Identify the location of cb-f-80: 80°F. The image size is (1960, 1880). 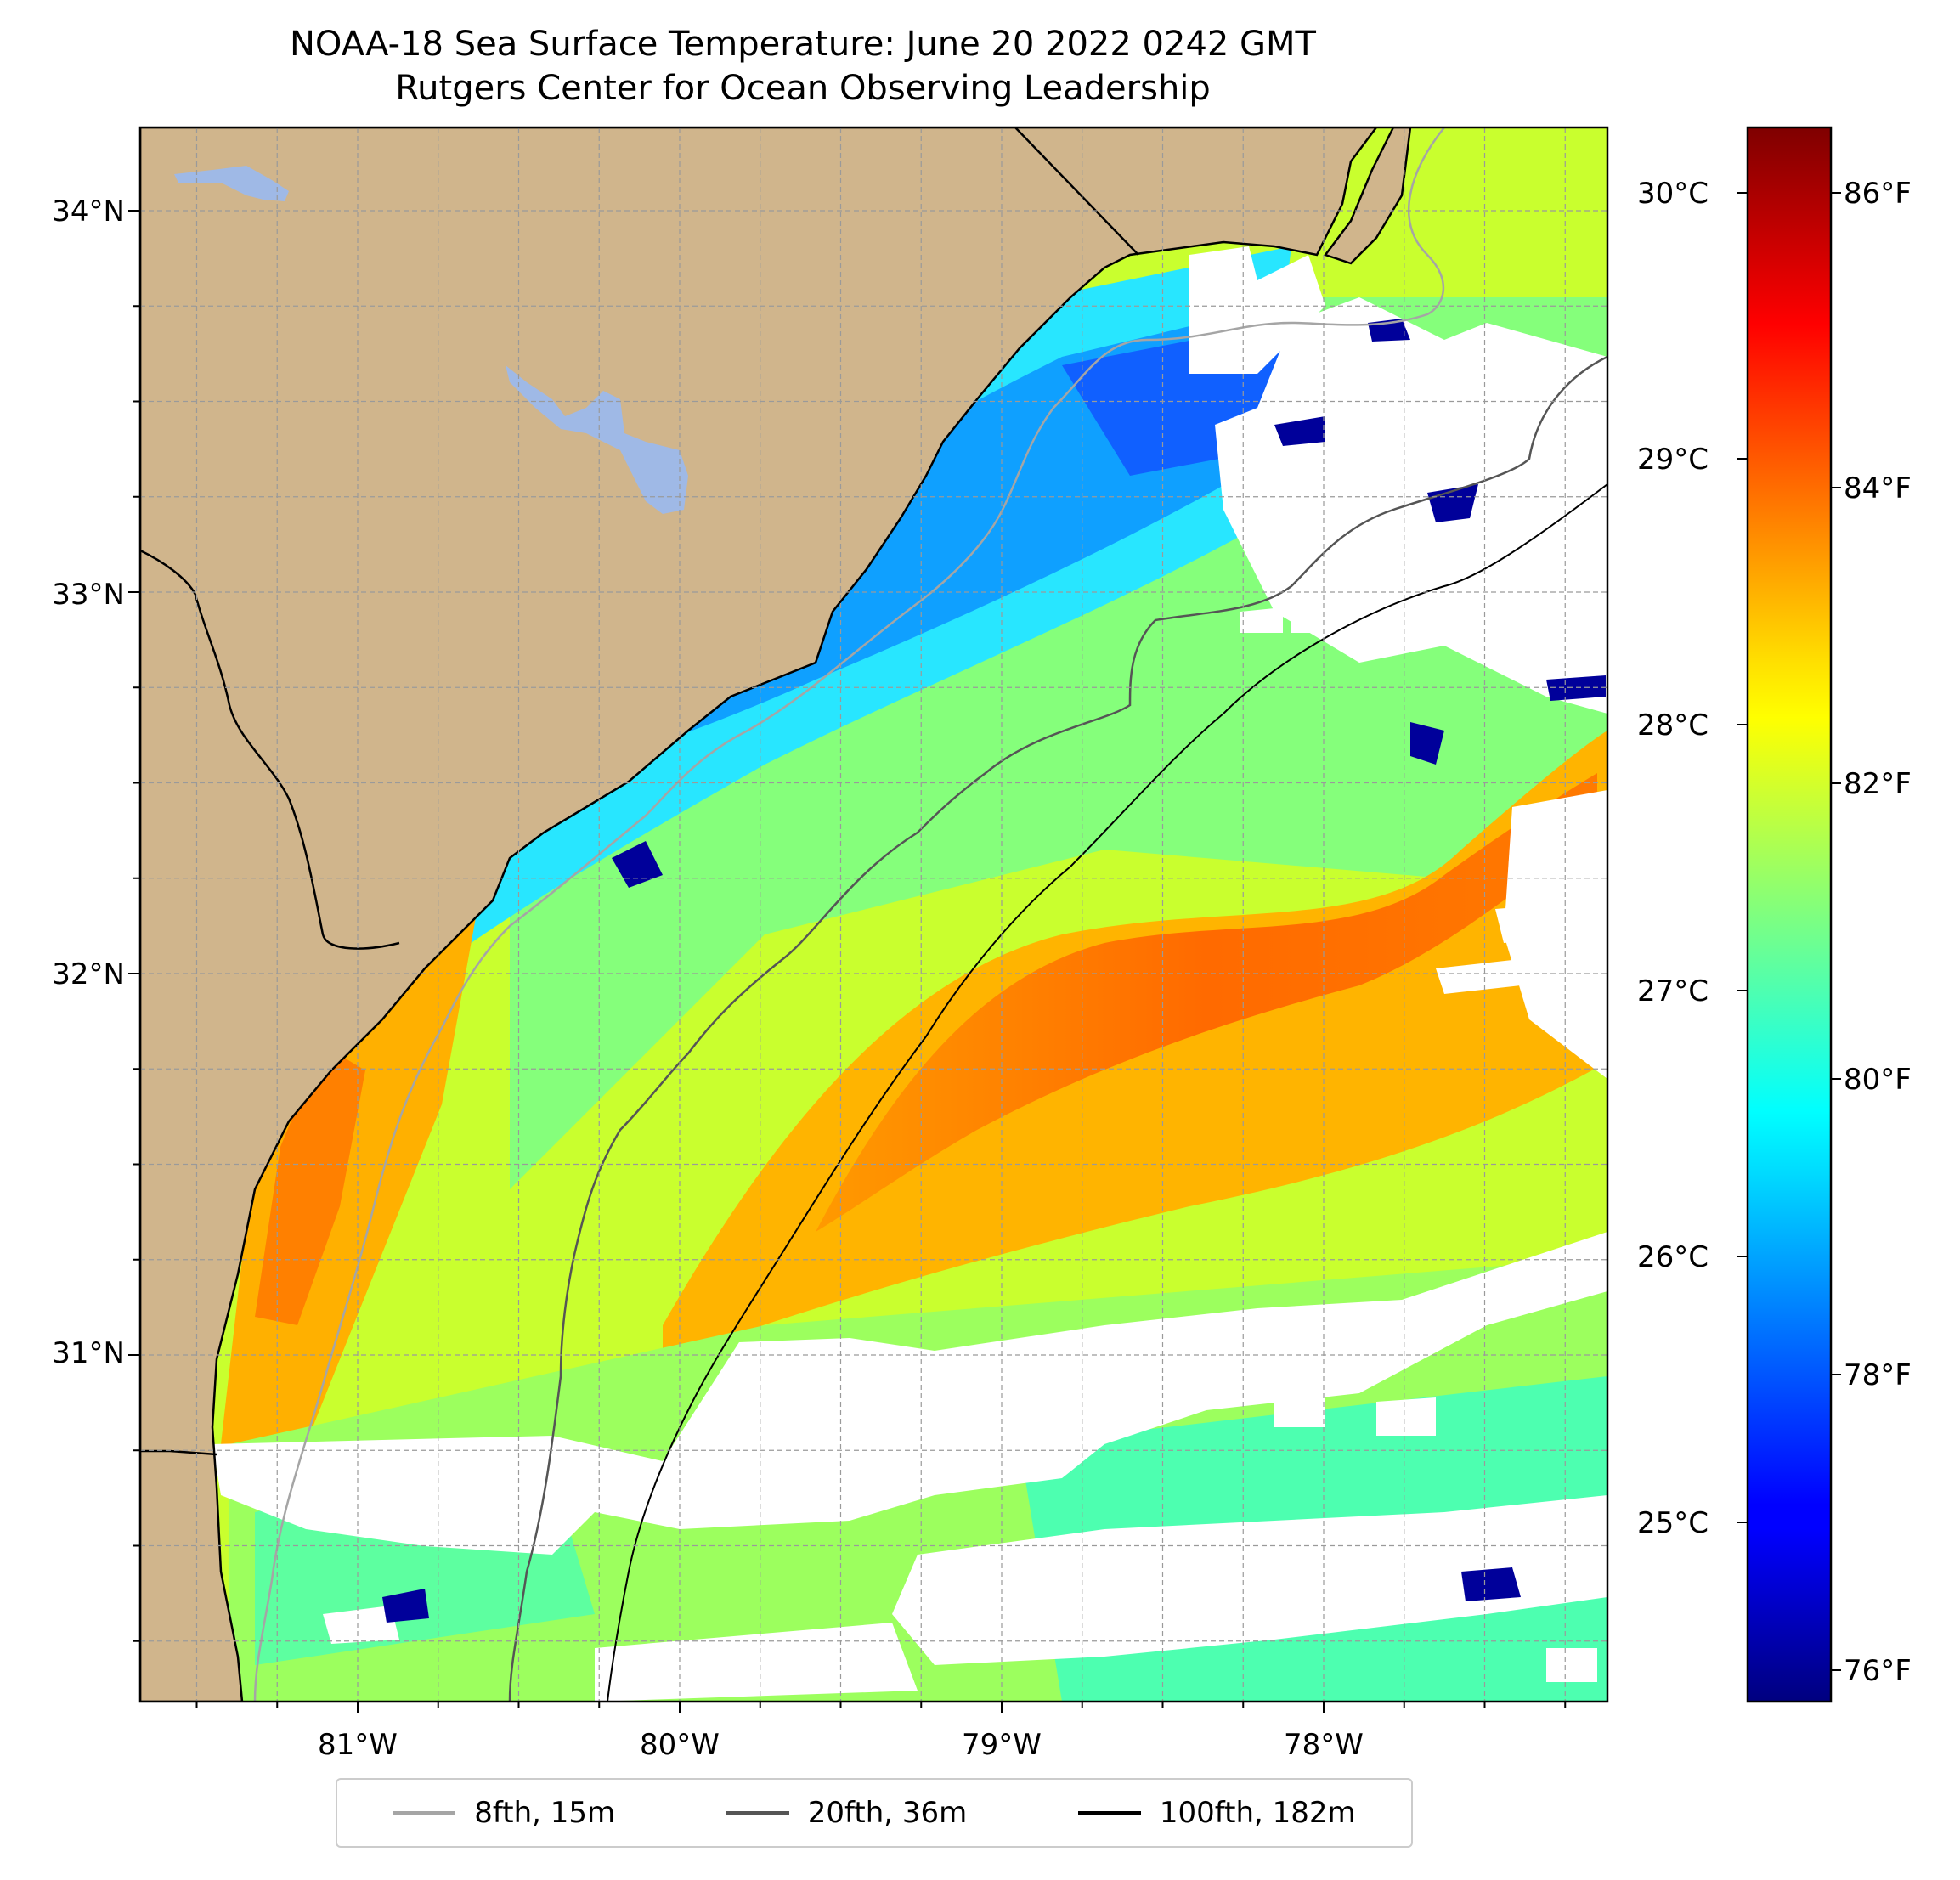
(1878, 1080).